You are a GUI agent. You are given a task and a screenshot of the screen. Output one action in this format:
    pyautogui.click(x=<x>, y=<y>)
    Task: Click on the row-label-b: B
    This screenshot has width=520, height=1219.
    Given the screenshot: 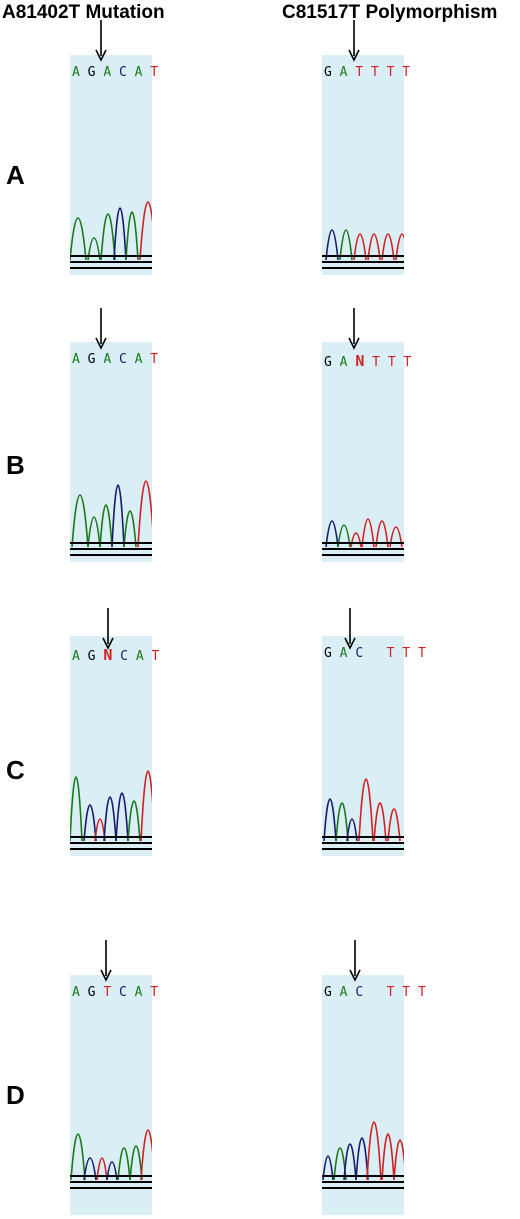 What is the action you would take?
    pyautogui.click(x=15, y=465)
    